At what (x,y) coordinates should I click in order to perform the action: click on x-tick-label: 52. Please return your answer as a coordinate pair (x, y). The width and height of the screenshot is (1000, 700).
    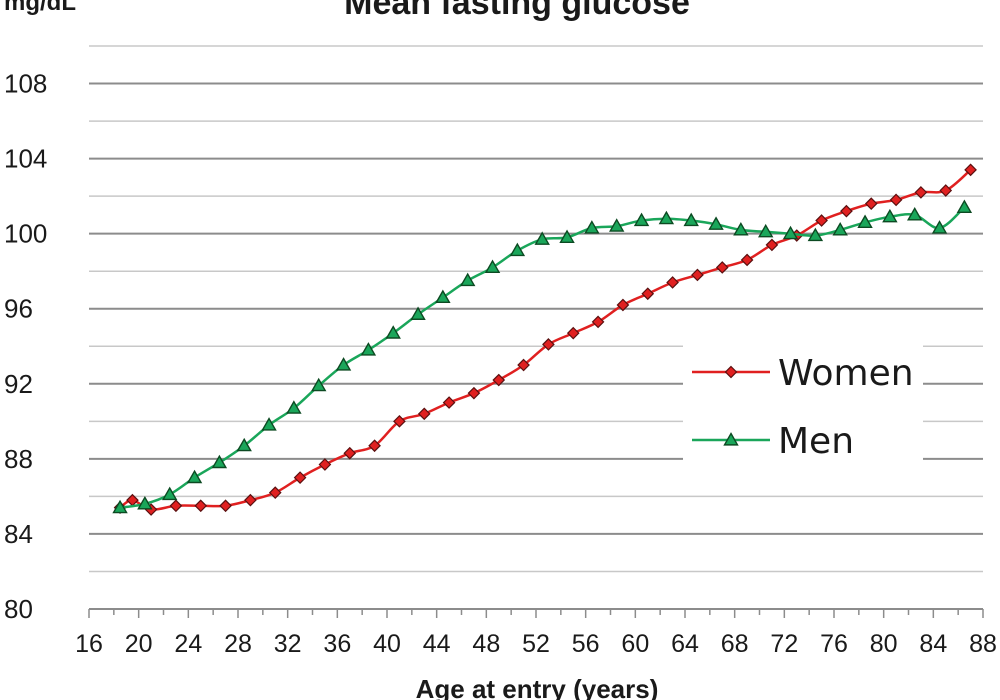
    Looking at the image, I should click on (536, 644).